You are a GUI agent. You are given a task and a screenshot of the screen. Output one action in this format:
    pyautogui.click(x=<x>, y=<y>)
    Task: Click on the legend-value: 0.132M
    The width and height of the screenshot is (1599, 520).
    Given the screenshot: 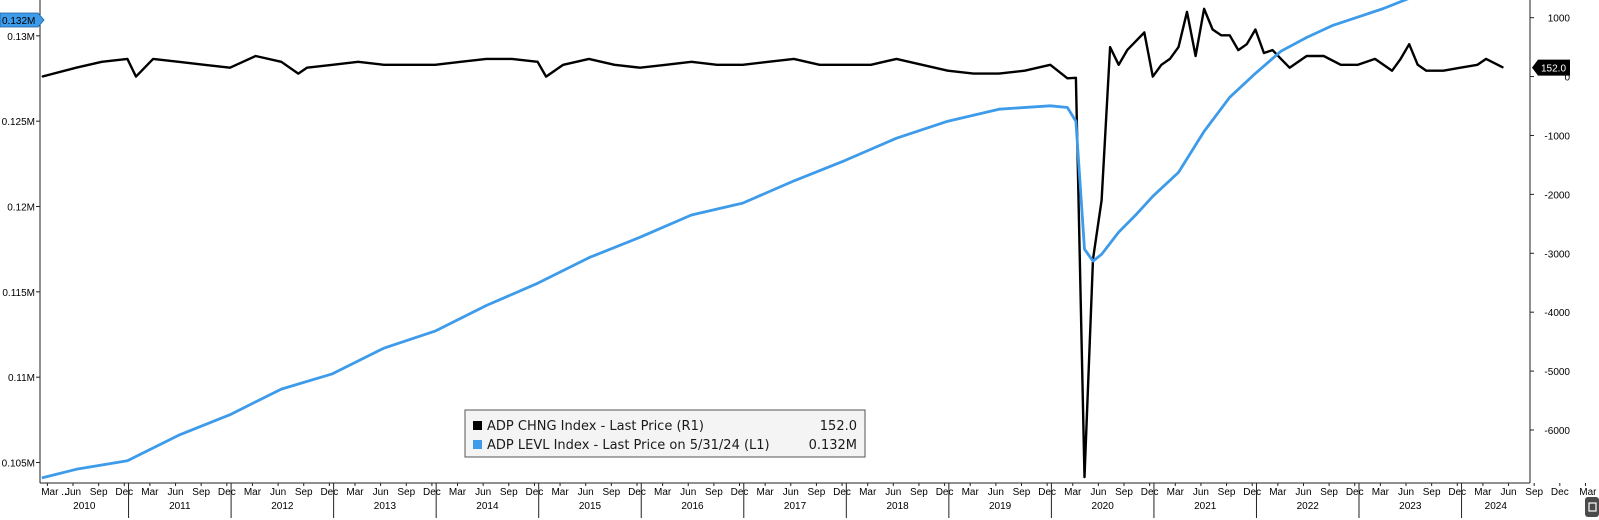 What is the action you would take?
    pyautogui.click(x=833, y=445)
    